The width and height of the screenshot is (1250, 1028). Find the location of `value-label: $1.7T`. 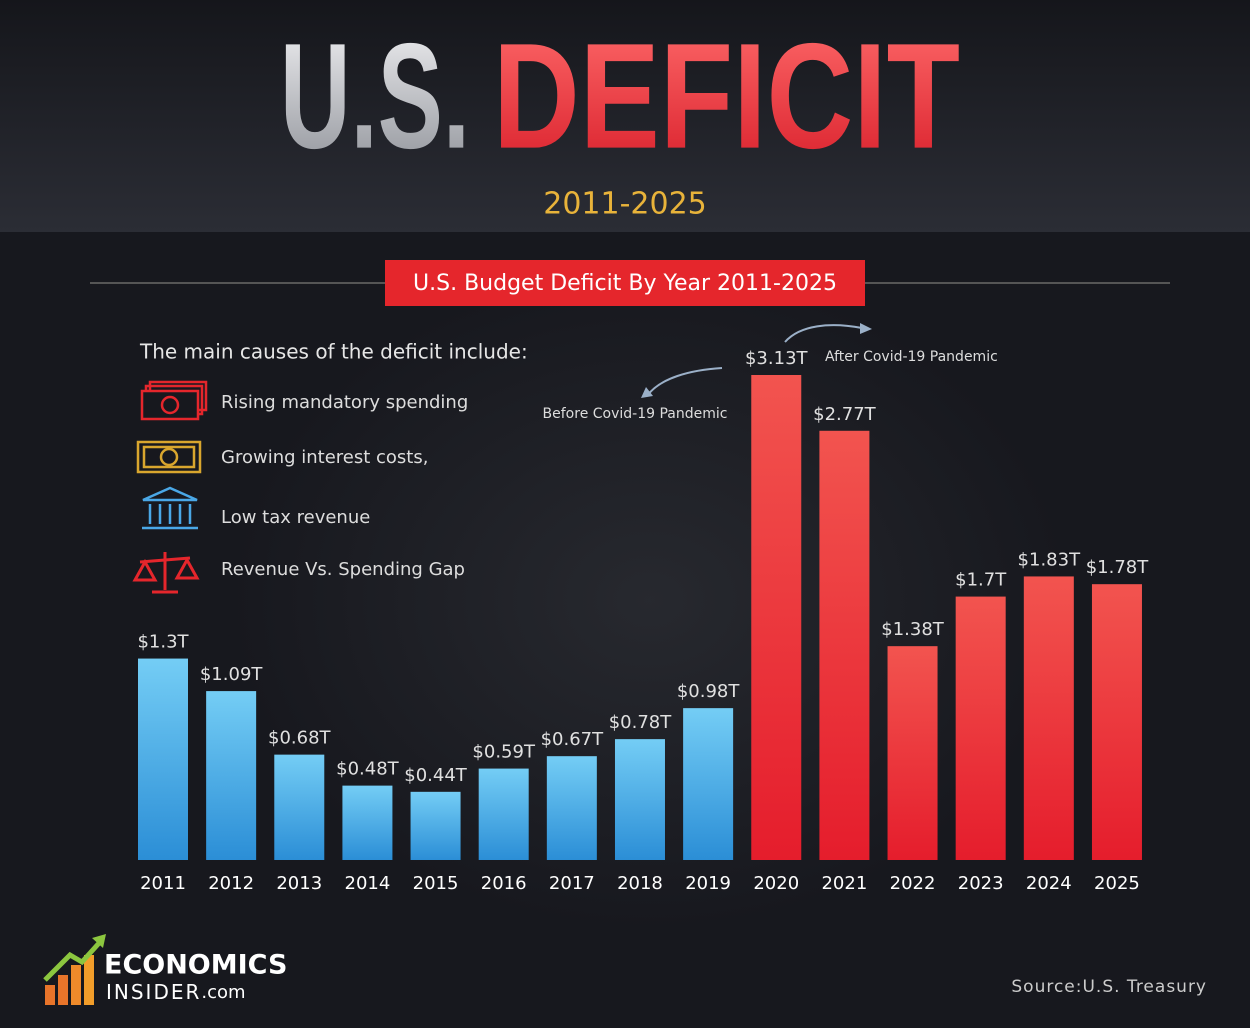

value-label: $1.7T is located at coordinates (981, 580).